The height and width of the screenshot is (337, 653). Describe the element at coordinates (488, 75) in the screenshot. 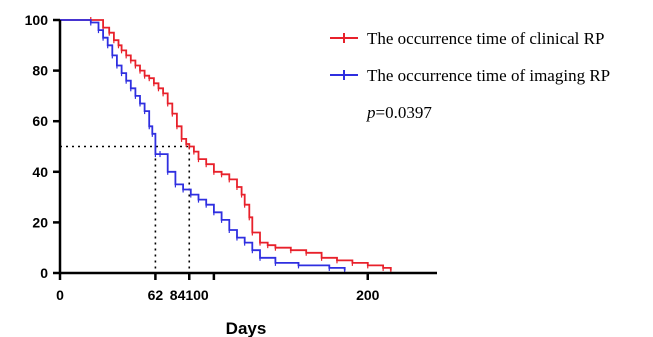

I see `legend-label-imaging: The occurrence time of imaging RP` at that location.